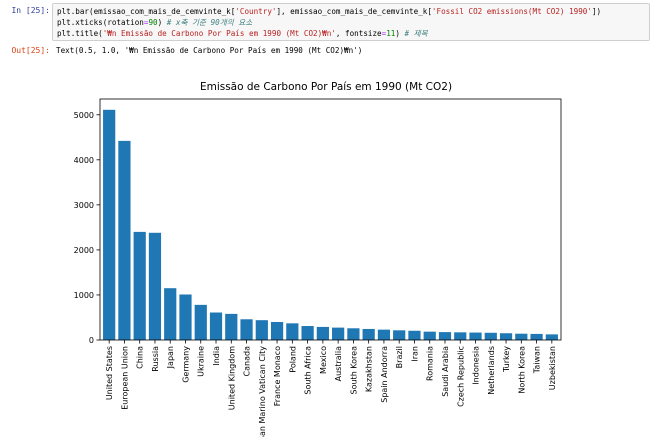  Describe the element at coordinates (308, 370) in the screenshot. I see `x-tick-label: South Africa` at that location.